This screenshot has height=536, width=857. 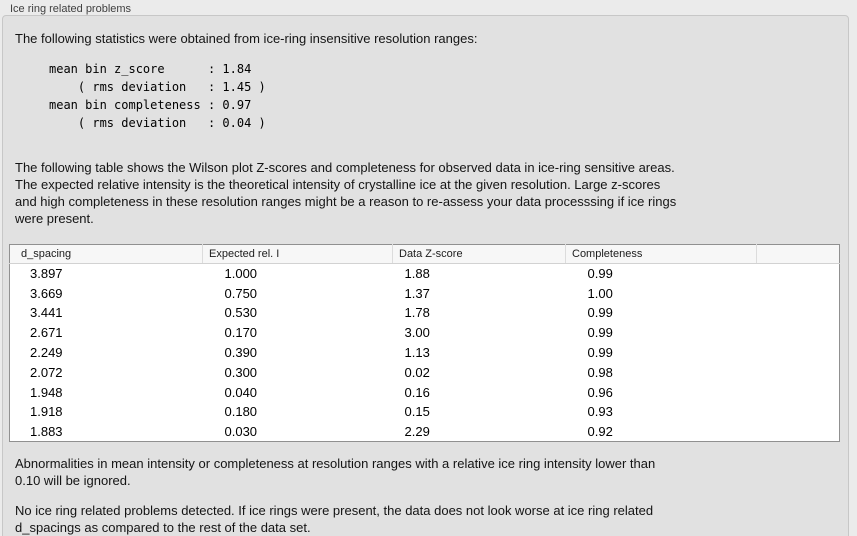 I want to click on cell-d-spacing: 2.249, so click(x=46, y=353).